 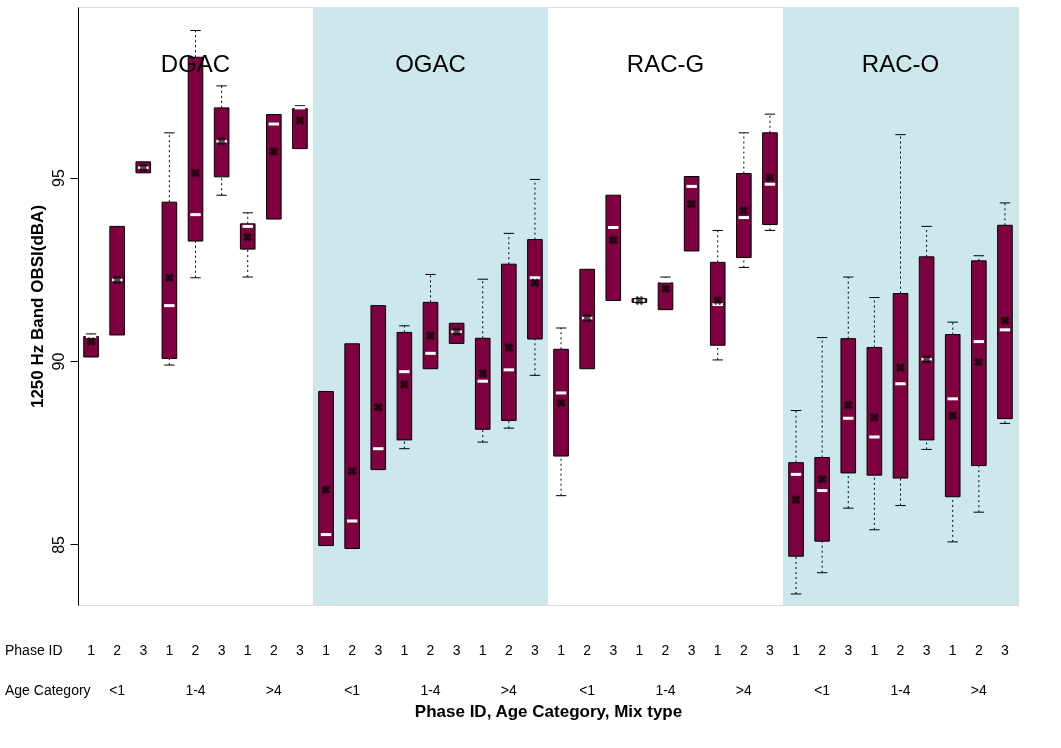 What do you see at coordinates (34, 650) in the screenshot?
I see `text: Phase ID` at bounding box center [34, 650].